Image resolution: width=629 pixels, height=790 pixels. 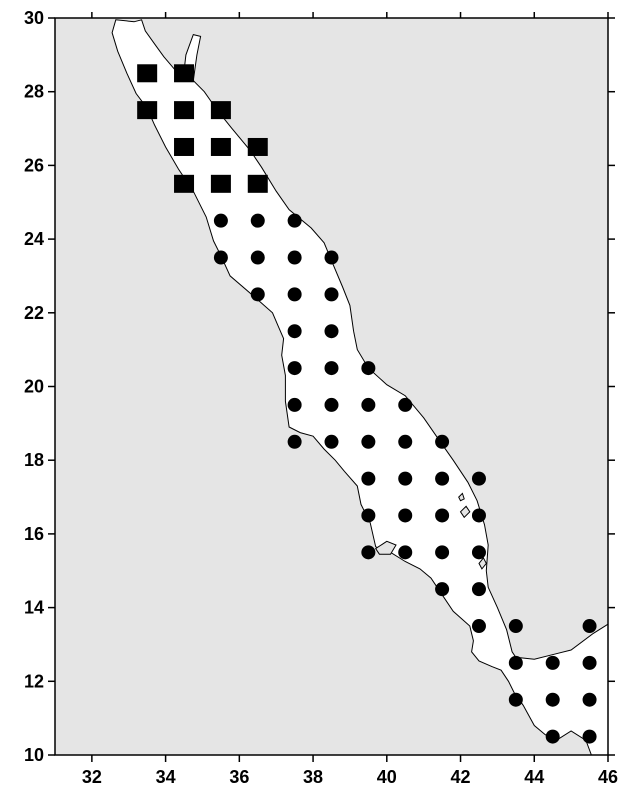 What do you see at coordinates (34, 755) in the screenshot?
I see `y-tick-label: 10` at bounding box center [34, 755].